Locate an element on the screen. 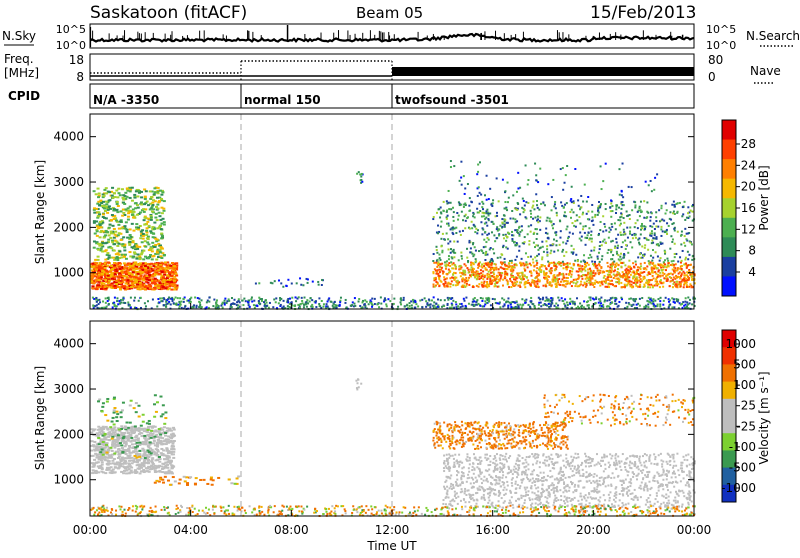 The image size is (800, 558). y-tick-label: 2000 is located at coordinates (68, 227).